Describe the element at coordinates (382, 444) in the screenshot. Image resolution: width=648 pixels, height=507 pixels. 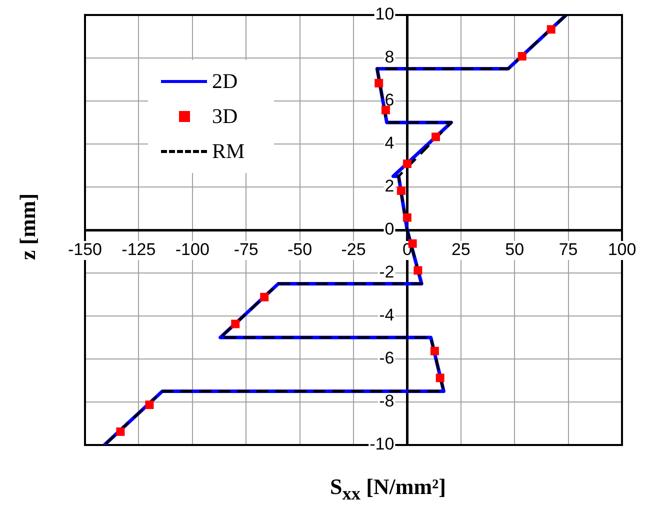
I see `y-tick-label: -10` at that location.